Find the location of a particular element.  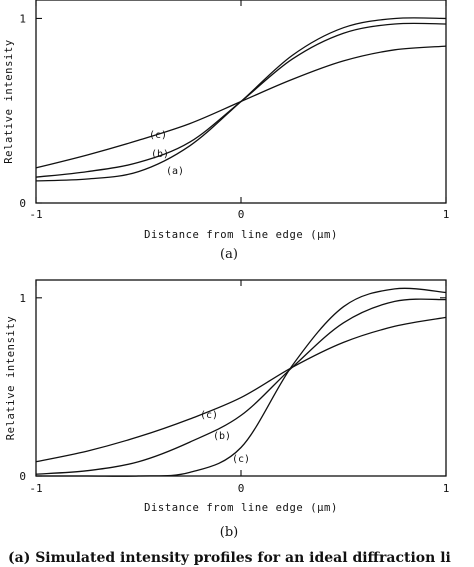

panel-label: (a) is located at coordinates (229, 254).